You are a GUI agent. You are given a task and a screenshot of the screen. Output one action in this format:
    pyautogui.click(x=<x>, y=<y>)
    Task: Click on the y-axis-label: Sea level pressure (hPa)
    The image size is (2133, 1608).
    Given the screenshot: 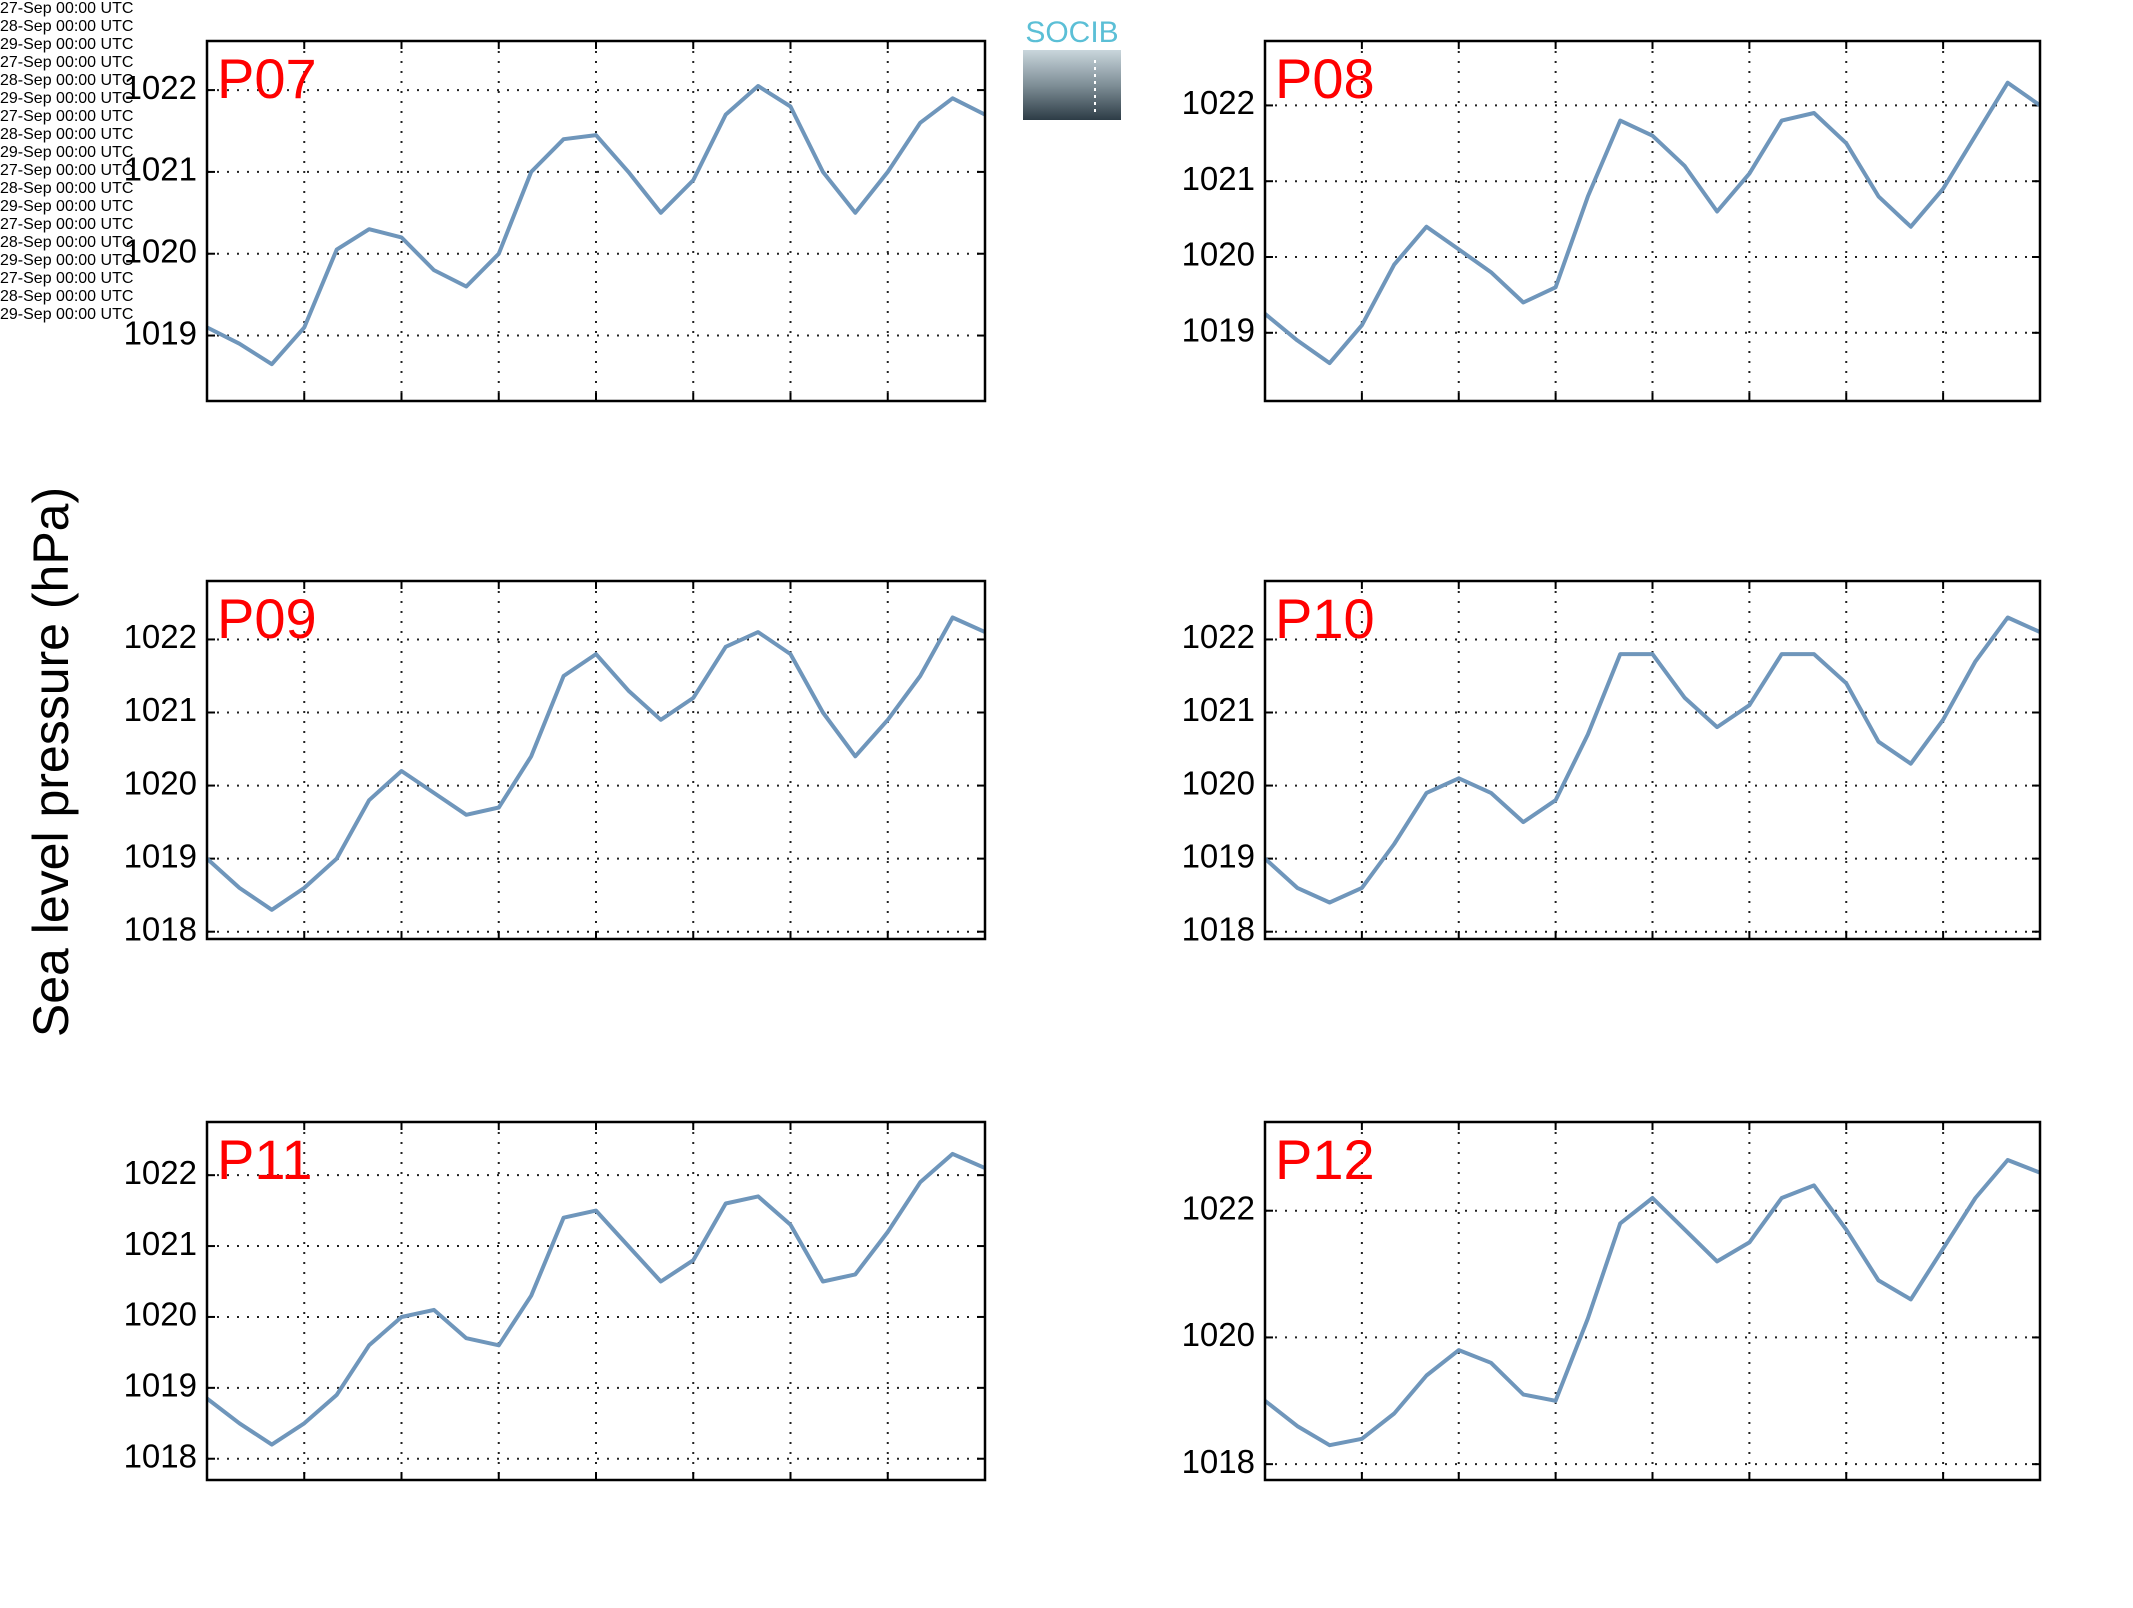 What is the action you would take?
    pyautogui.click(x=51, y=762)
    